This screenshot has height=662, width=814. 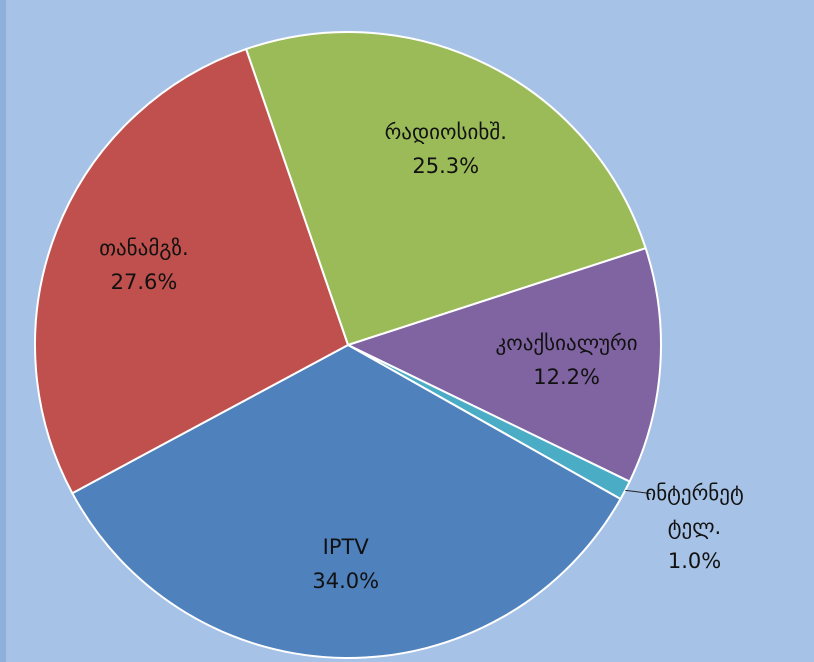 What do you see at coordinates (144, 265) in the screenshot?
I see `slice-label: თანამგზ. 27.6%` at bounding box center [144, 265].